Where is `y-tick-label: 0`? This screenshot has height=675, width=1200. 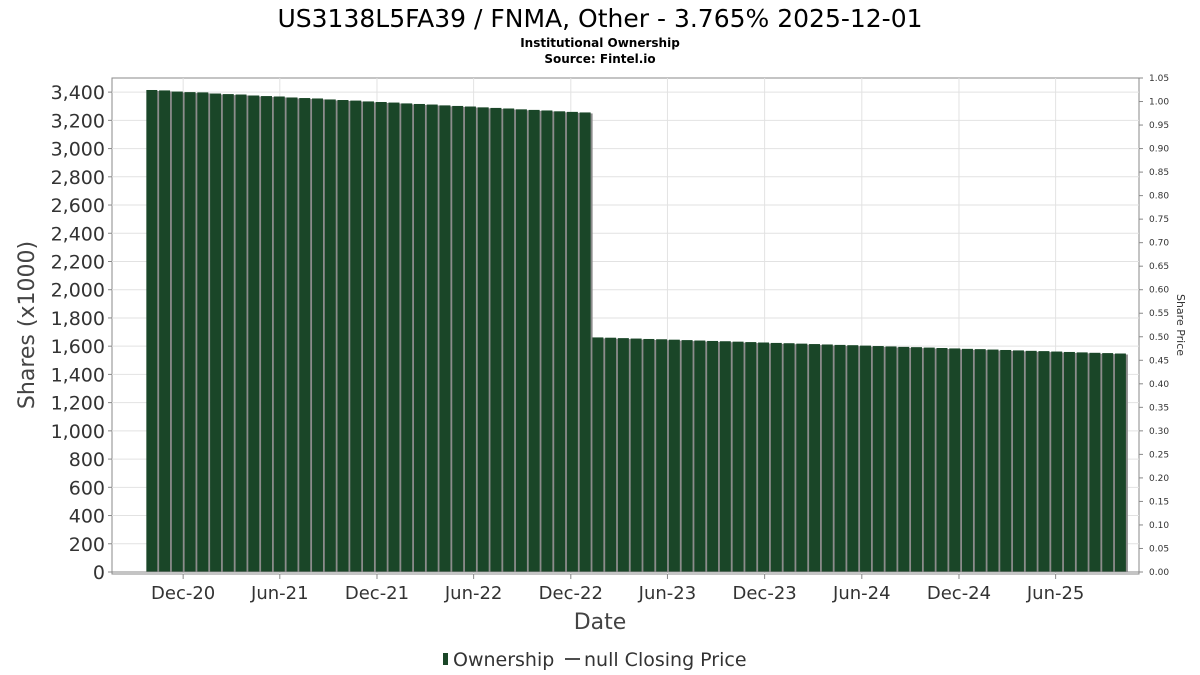
y-tick-label: 0 is located at coordinates (99, 573).